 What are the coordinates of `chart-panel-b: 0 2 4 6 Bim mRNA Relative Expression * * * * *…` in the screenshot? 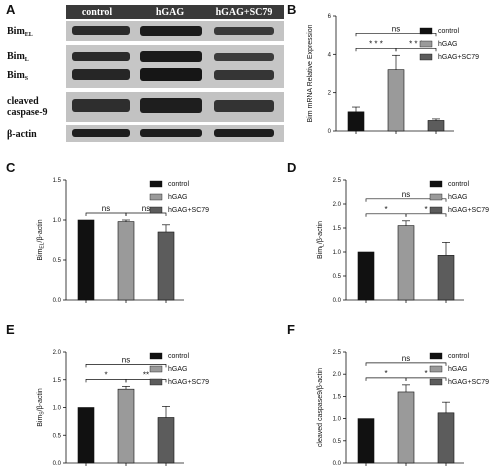 It's located at (393, 74).